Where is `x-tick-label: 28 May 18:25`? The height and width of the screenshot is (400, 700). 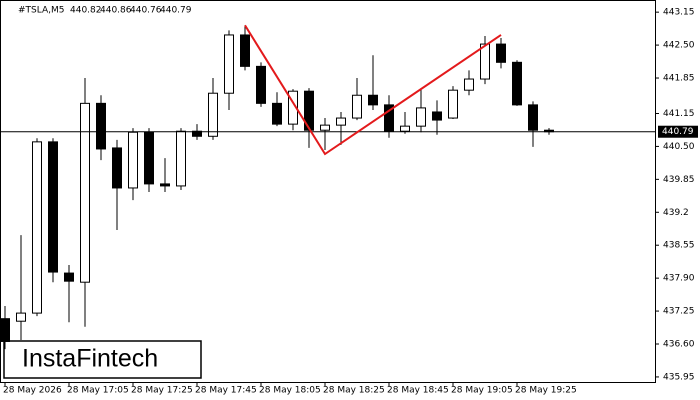 x-tick-label: 28 May 18:25 is located at coordinates (354, 391).